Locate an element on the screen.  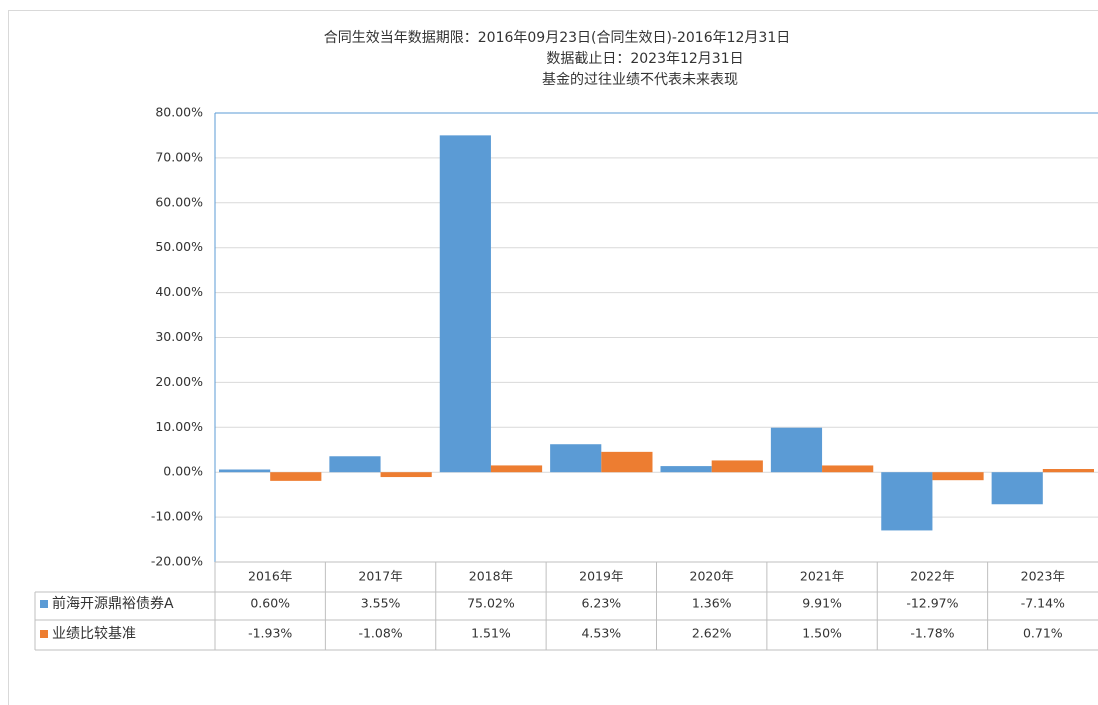
table-value: 2.62% is located at coordinates (712, 633).